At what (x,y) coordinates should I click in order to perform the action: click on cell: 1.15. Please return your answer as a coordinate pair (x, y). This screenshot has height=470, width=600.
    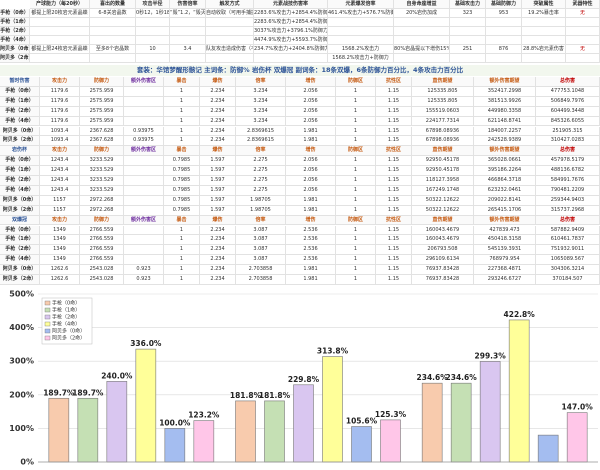
    Looking at the image, I should click on (394, 131).